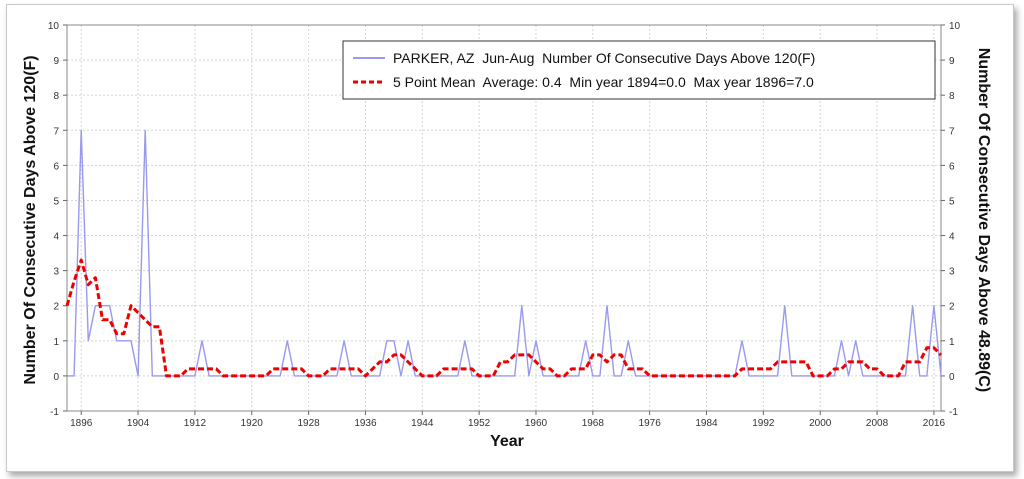 The width and height of the screenshot is (1024, 479). What do you see at coordinates (953, 412) in the screenshot?
I see `y-tick-label-right: -1` at bounding box center [953, 412].